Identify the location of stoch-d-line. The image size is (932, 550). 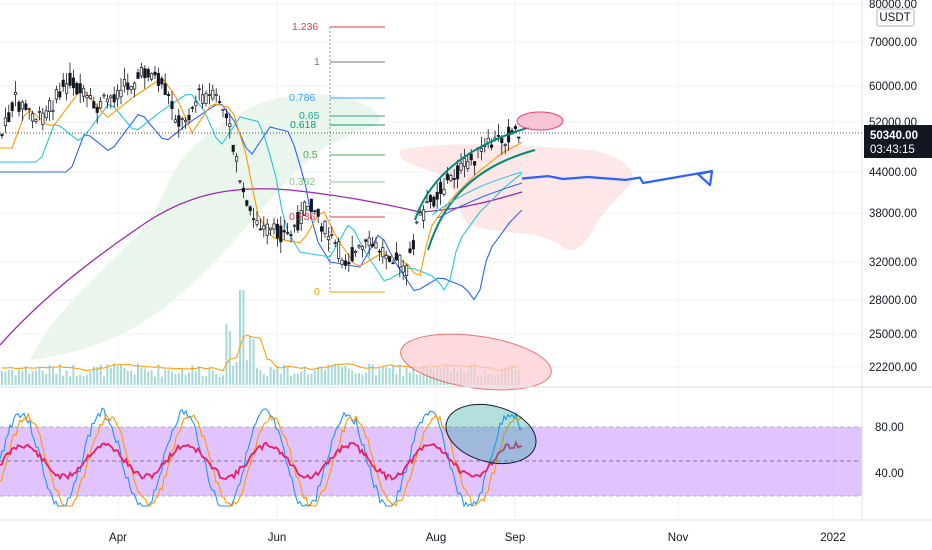
(261, 459).